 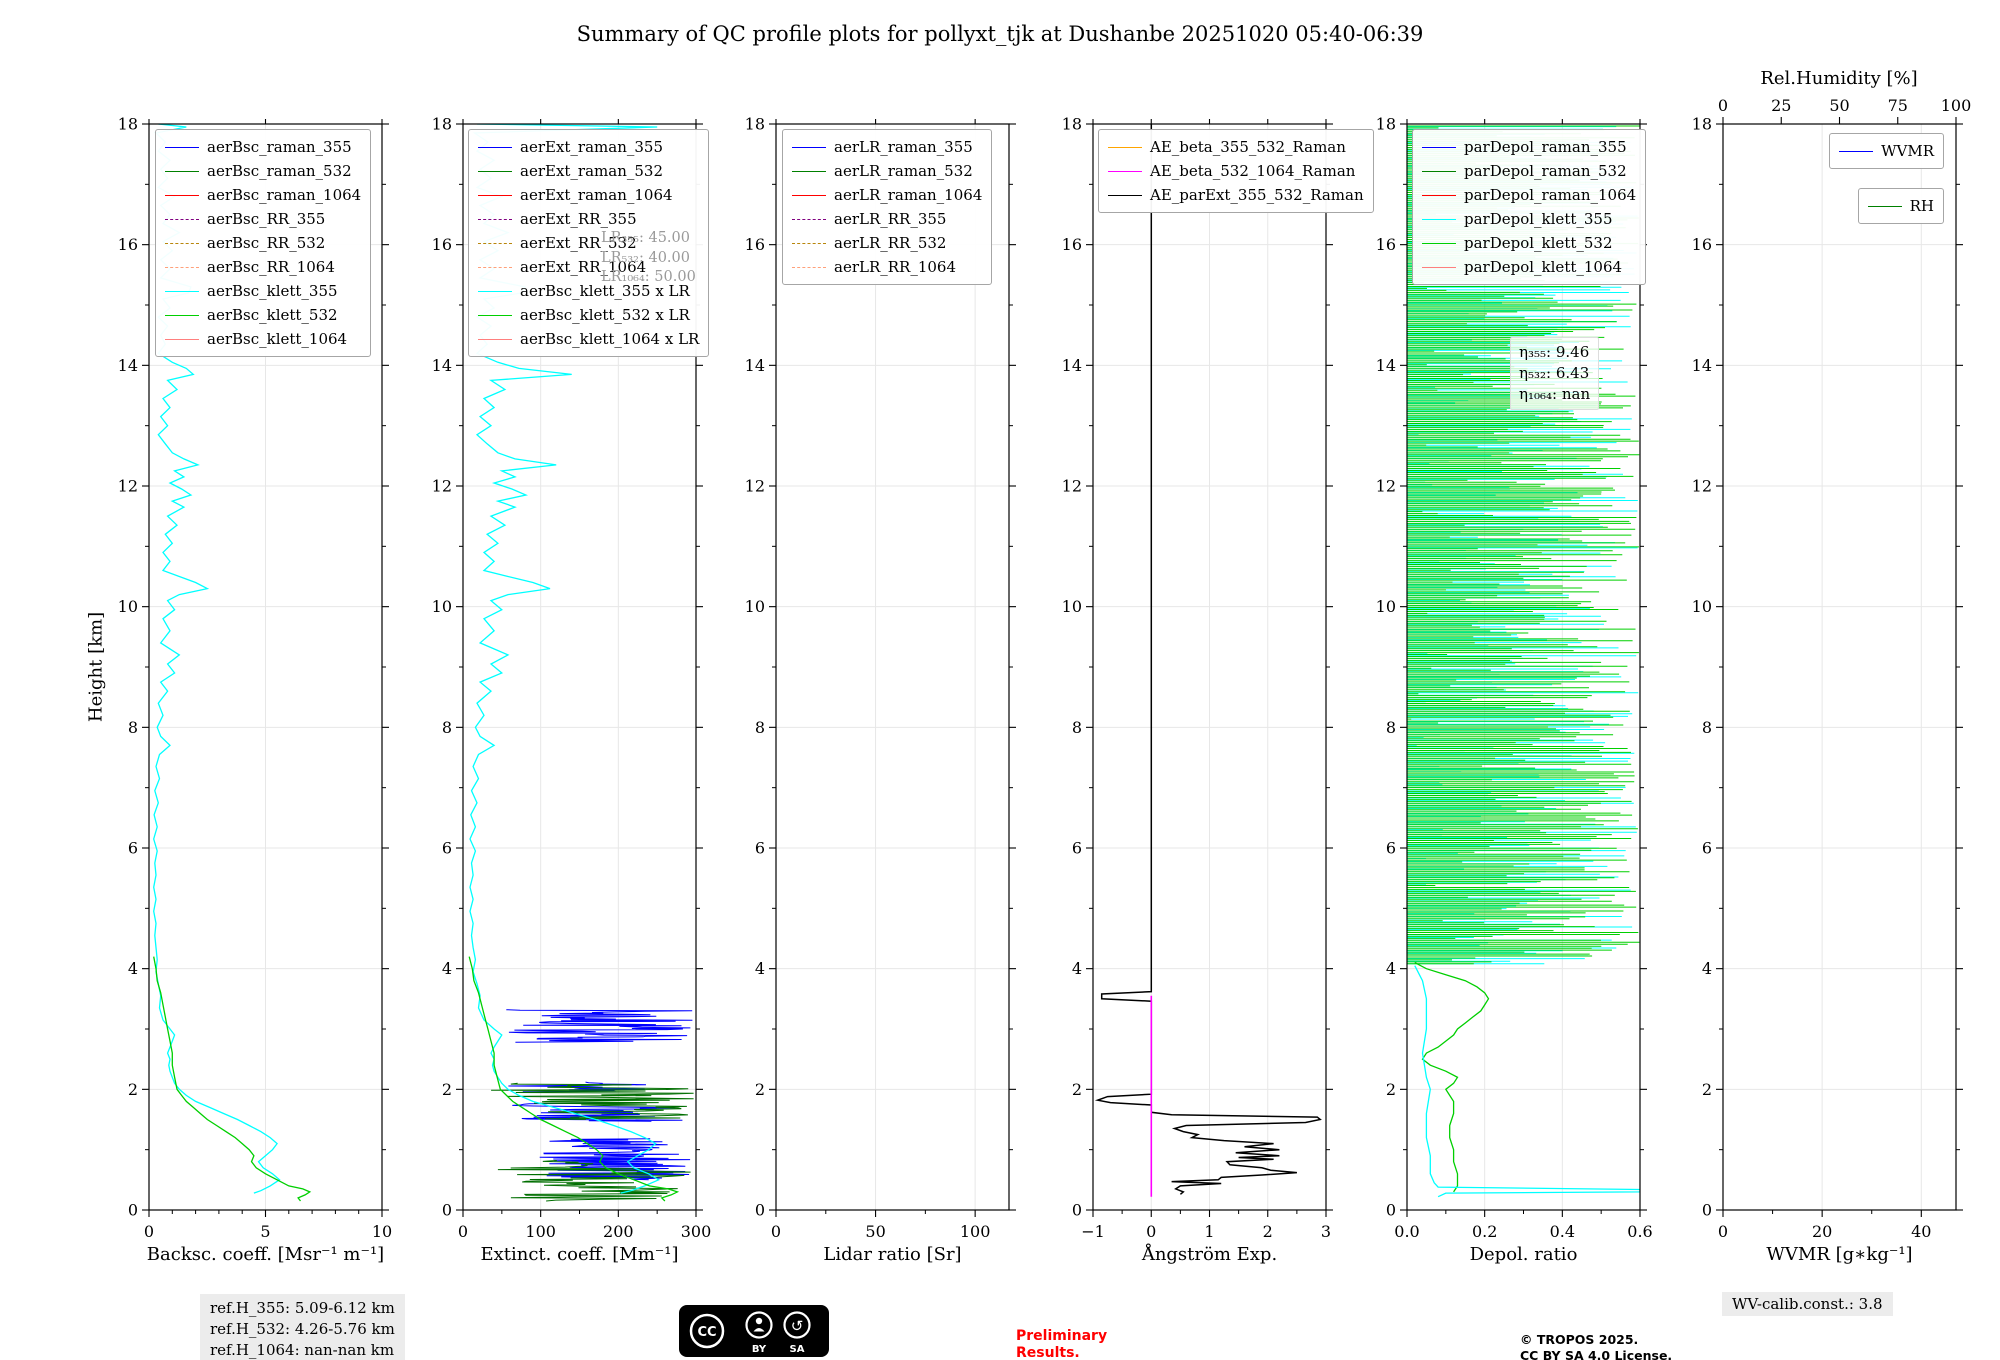 I want to click on lr-1064-value: LR₁₀₆₄: 50.00, so click(x=648, y=277).